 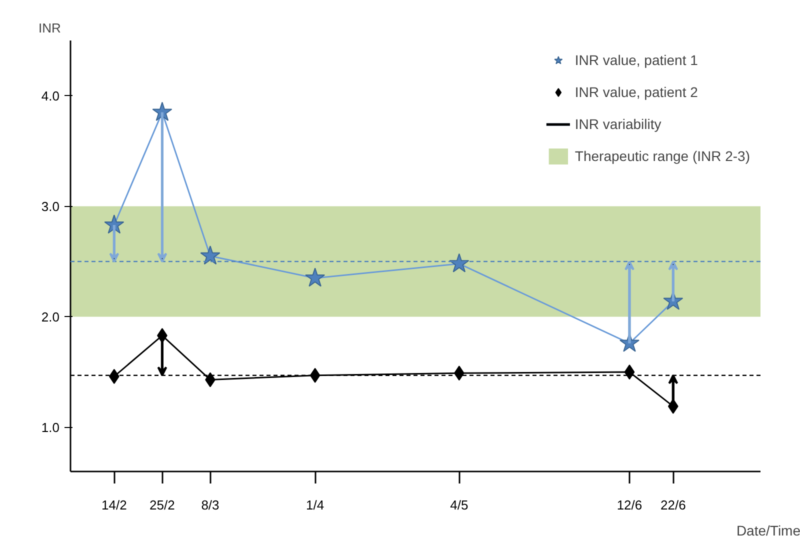 What do you see at coordinates (50, 96) in the screenshot?
I see `y-tick-label: 4.0` at bounding box center [50, 96].